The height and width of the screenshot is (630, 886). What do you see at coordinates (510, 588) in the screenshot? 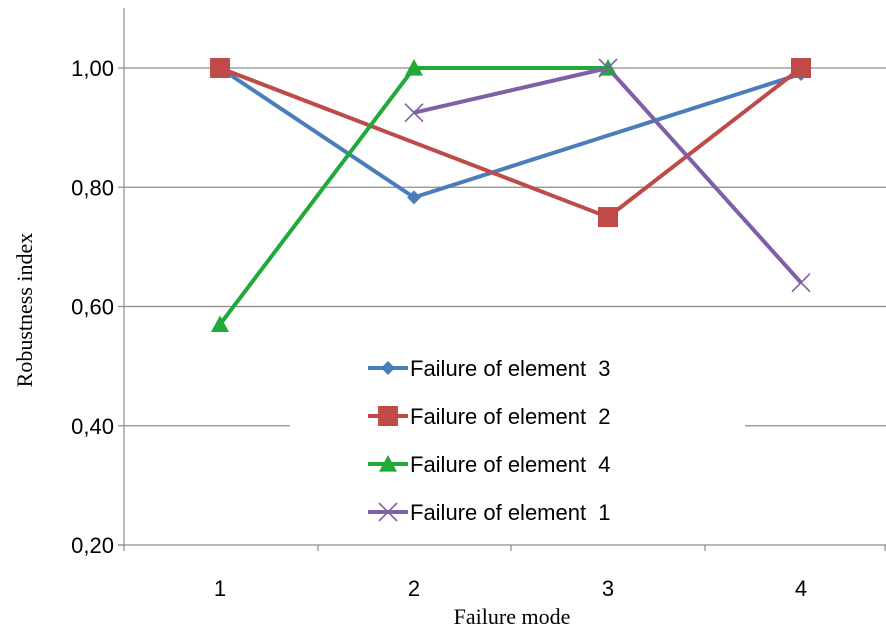
I see `x-tick-labels: 1 2 3 4` at bounding box center [510, 588].